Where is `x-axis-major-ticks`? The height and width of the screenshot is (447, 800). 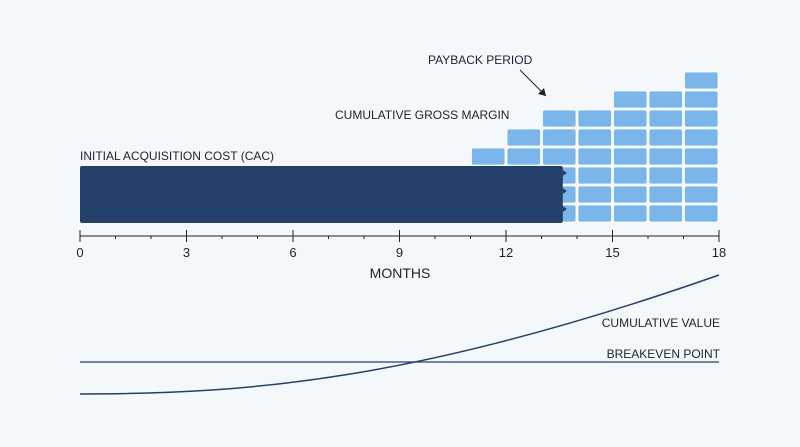
x-axis-major-ticks is located at coordinates (399, 236).